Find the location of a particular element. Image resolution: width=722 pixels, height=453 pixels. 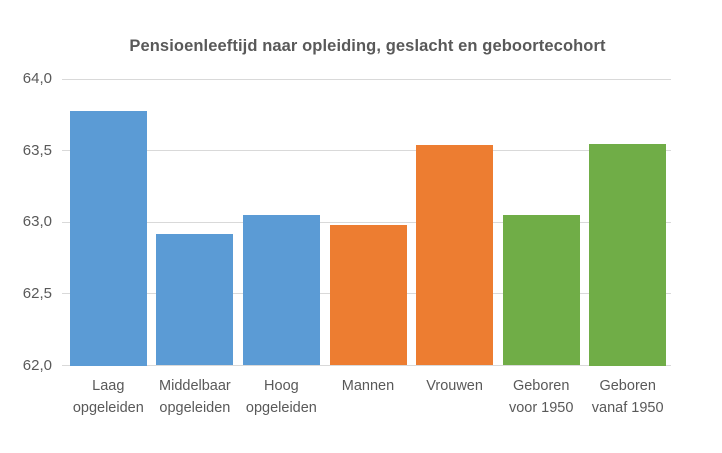

y-axis-tick-label: 63,0 is located at coordinates (37, 222).